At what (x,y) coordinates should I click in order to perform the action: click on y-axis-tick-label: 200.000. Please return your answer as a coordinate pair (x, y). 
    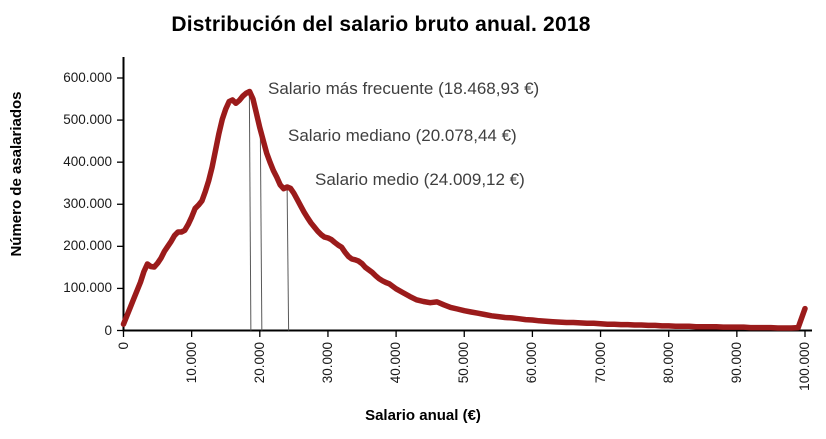
    Looking at the image, I should click on (87, 246).